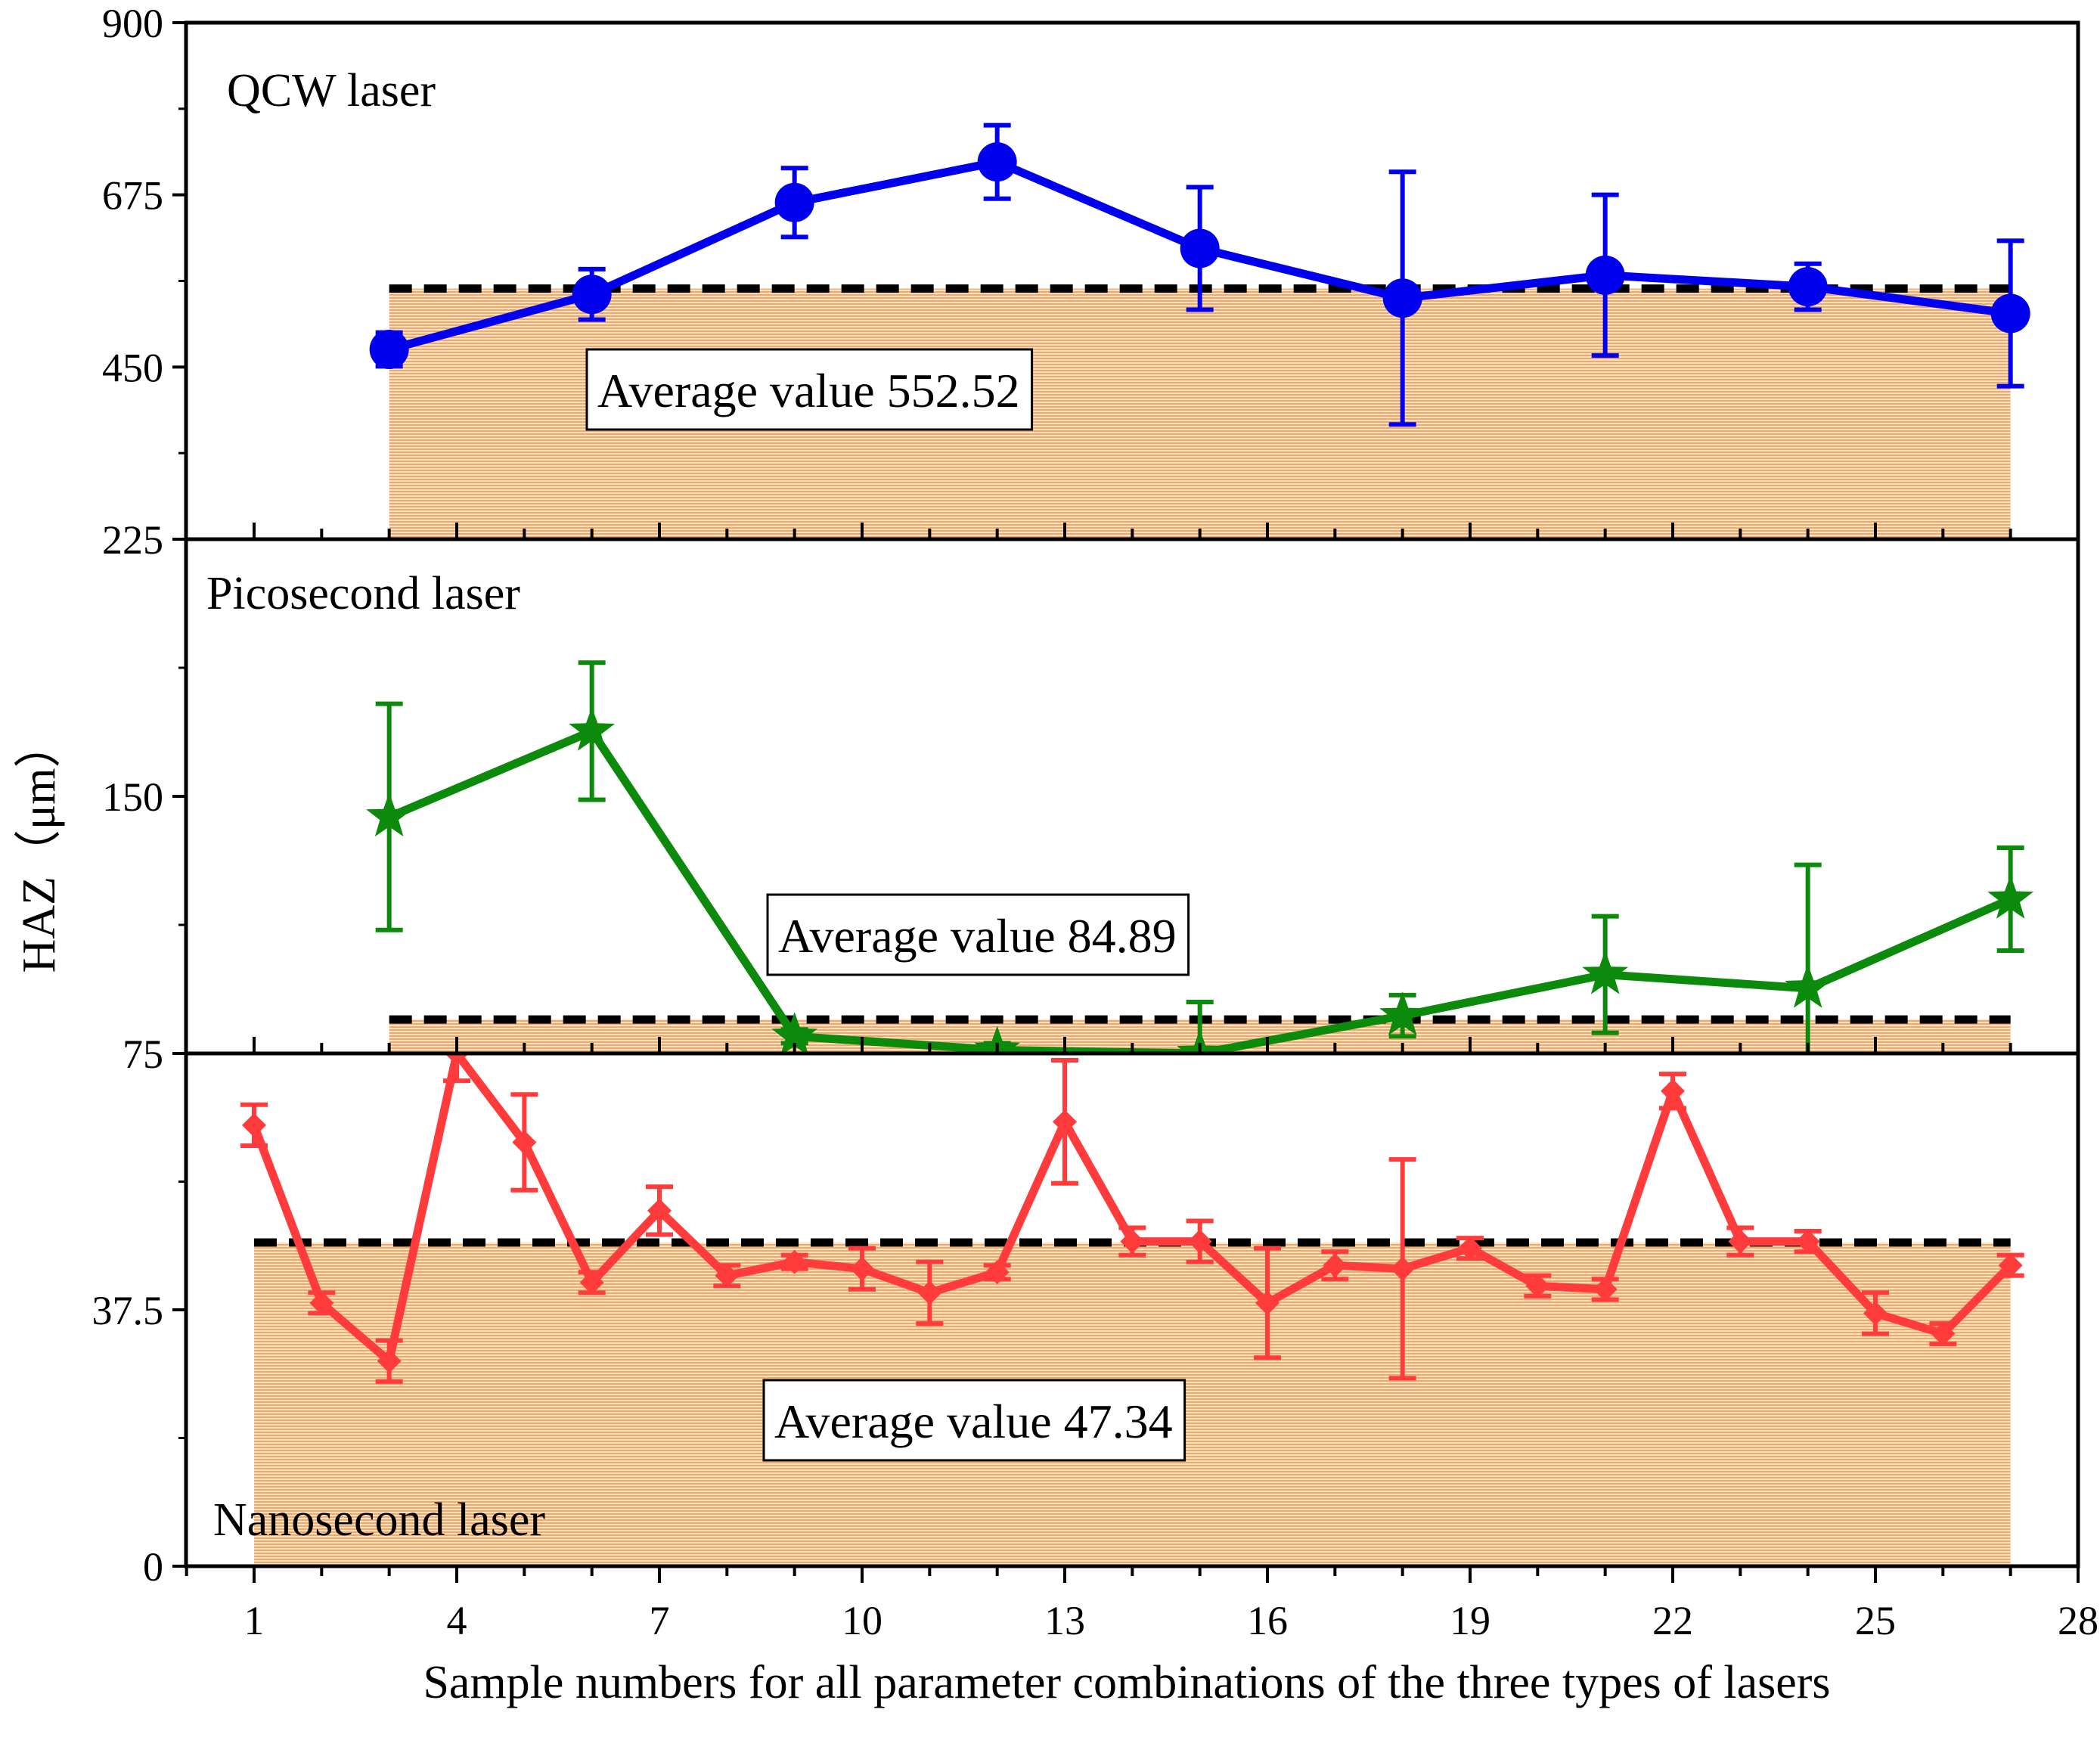 This screenshot has height=1756, width=2100. I want to click on pico-errorbar, so click(1200, 1026).